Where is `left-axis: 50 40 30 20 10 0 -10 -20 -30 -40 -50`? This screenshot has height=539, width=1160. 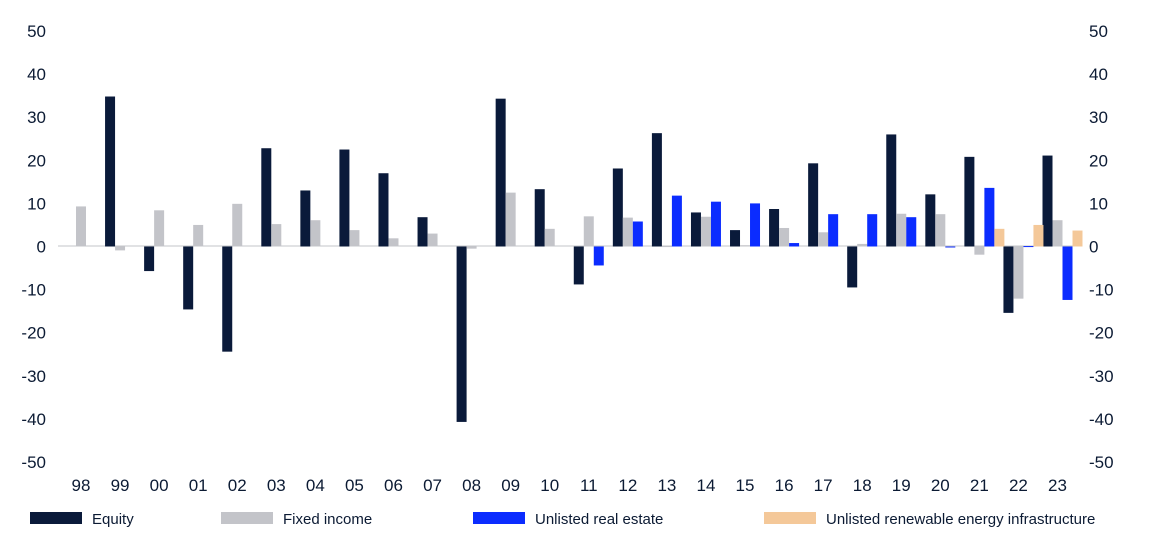 left-axis: 50 40 30 20 10 0 -10 -20 -30 -40 -50 is located at coordinates (33, 247).